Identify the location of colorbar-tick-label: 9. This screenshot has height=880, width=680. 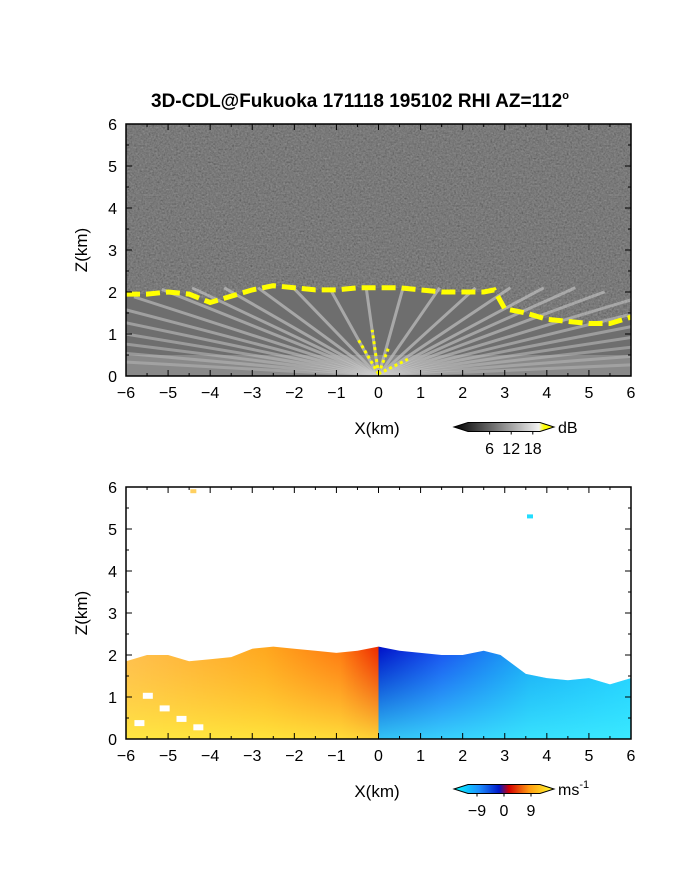
(531, 811).